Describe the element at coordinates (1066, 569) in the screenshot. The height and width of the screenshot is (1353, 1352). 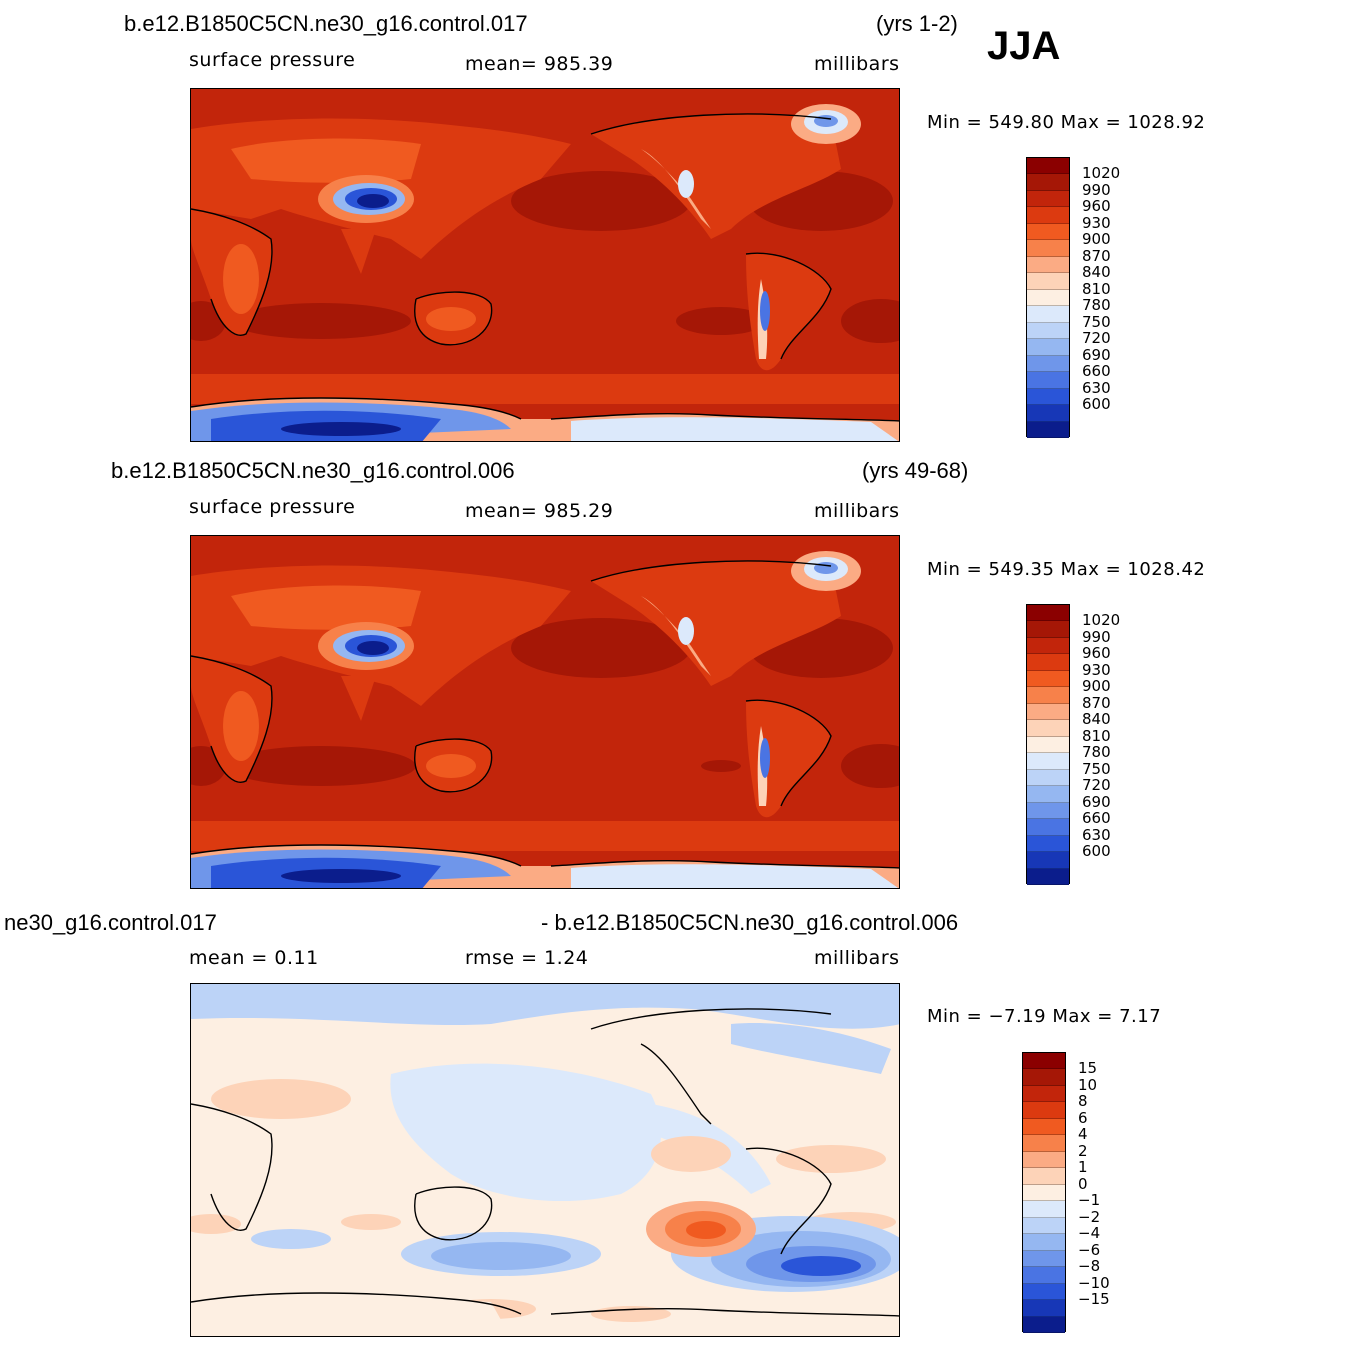
I see `minmax-label-2: Min = 549.35 Max = 1028.42` at that location.